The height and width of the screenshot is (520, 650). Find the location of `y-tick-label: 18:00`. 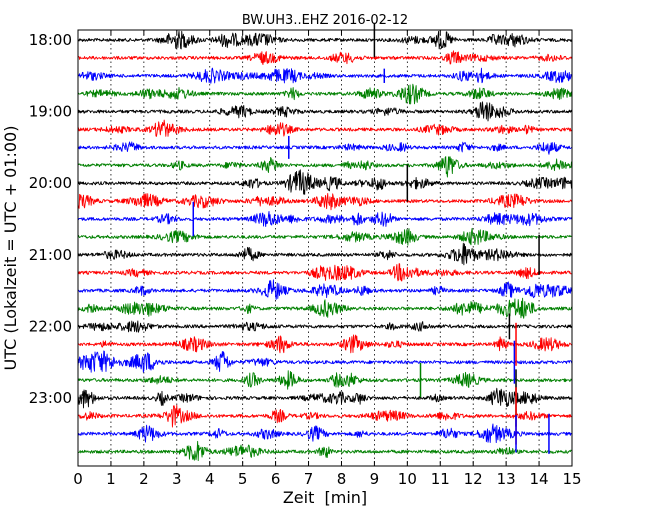

y-tick-label: 18:00 is located at coordinates (50, 40).